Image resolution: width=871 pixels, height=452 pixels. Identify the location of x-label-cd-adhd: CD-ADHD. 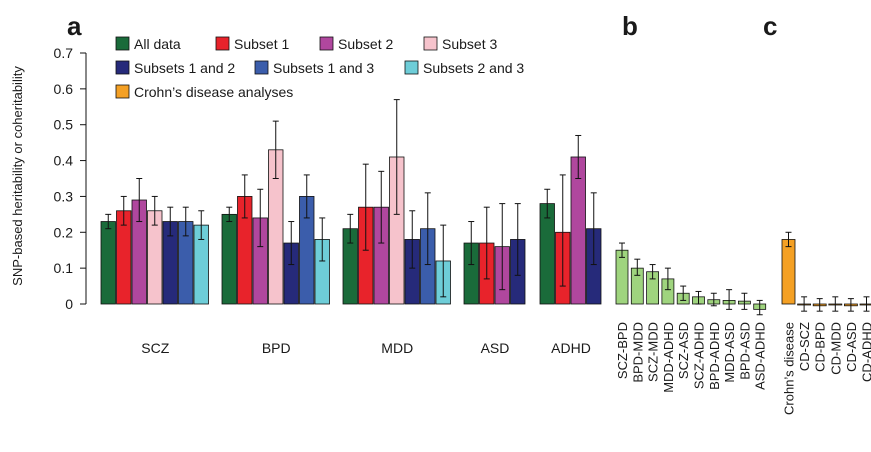
(865, 352).